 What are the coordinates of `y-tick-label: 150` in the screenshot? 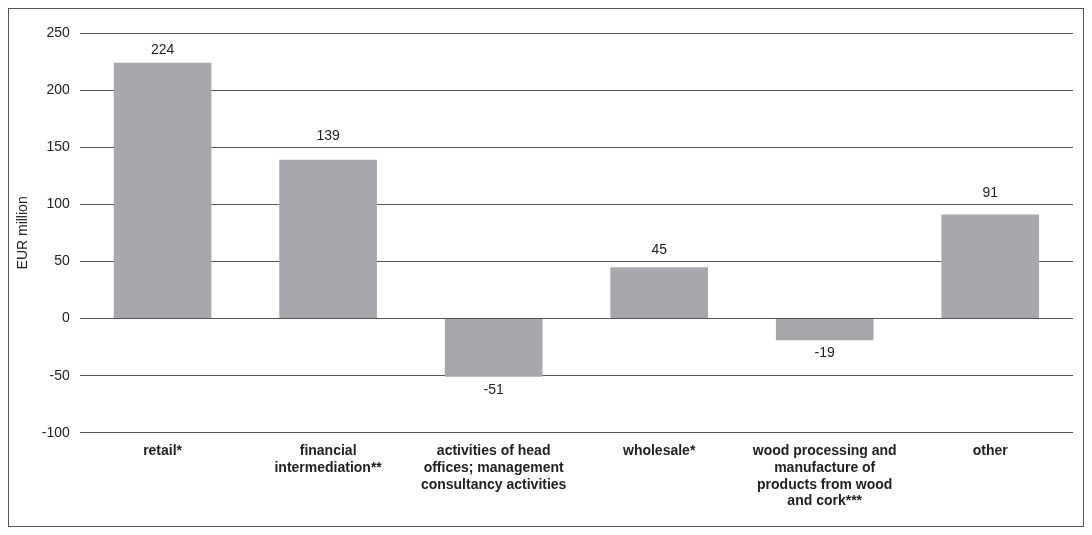 It's located at (58, 146).